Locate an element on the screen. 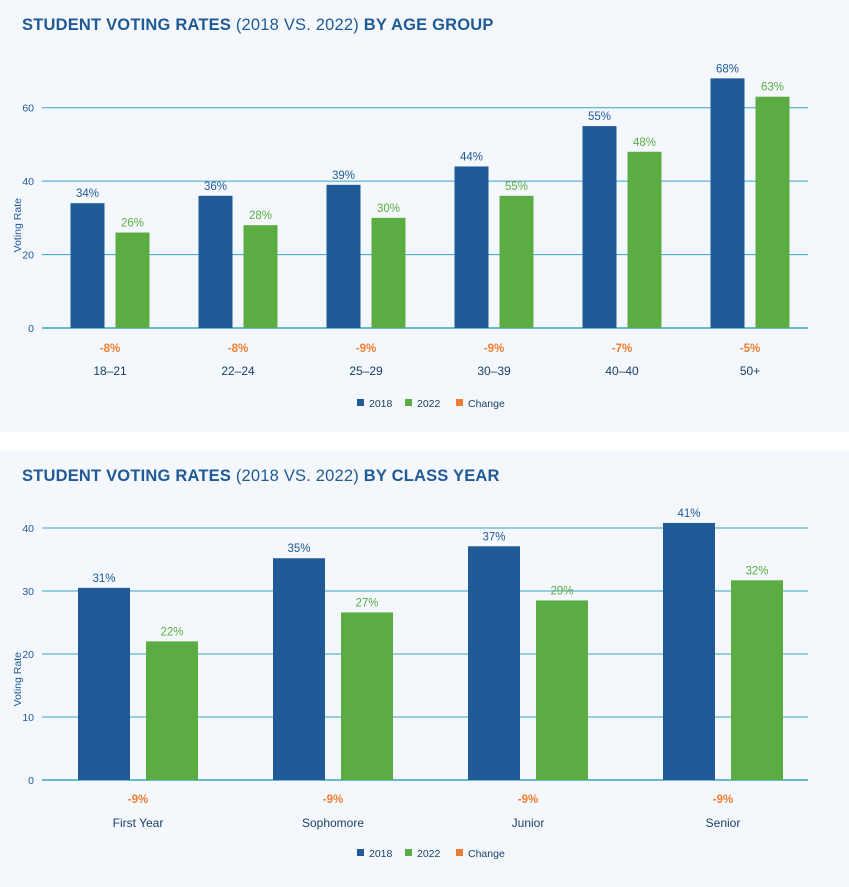 The image size is (849, 887). data-label-2018: 68% is located at coordinates (727, 69).